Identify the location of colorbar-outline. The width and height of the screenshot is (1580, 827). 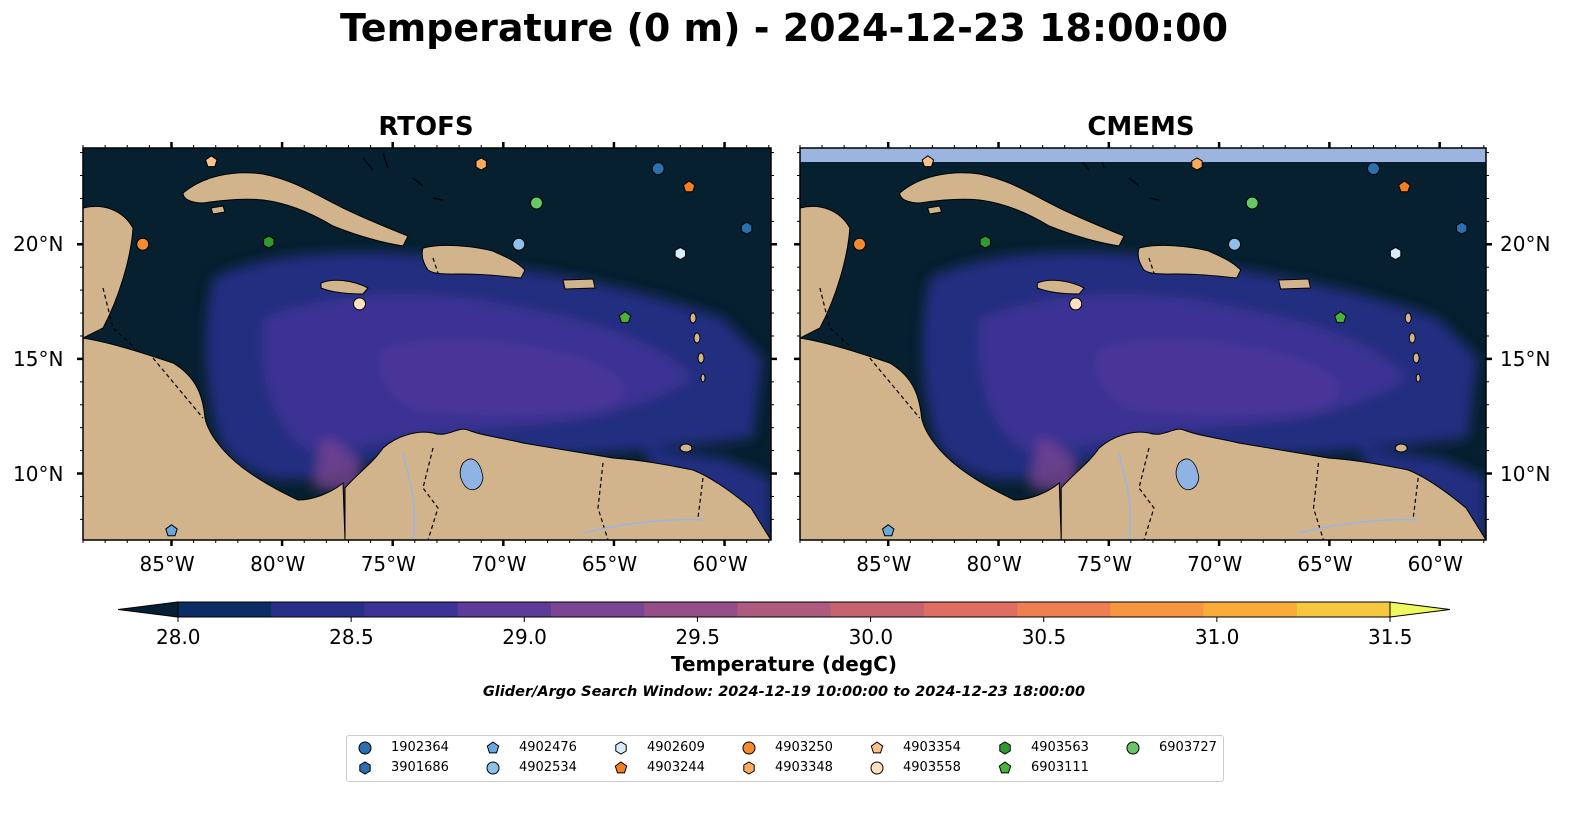
(784, 609).